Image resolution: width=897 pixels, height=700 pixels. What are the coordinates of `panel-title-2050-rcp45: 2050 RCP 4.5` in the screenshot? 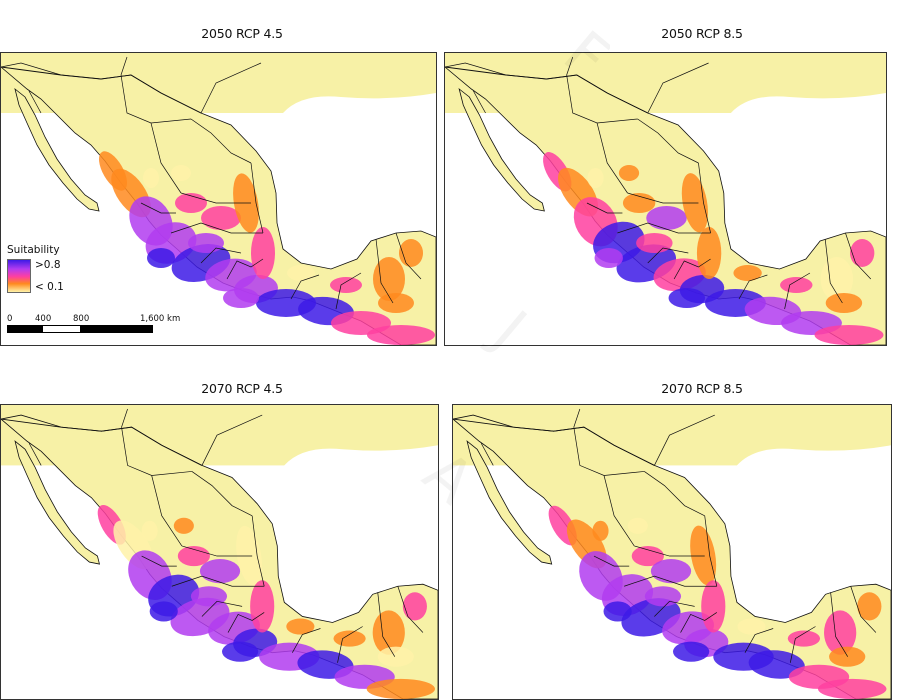 It's located at (242, 33).